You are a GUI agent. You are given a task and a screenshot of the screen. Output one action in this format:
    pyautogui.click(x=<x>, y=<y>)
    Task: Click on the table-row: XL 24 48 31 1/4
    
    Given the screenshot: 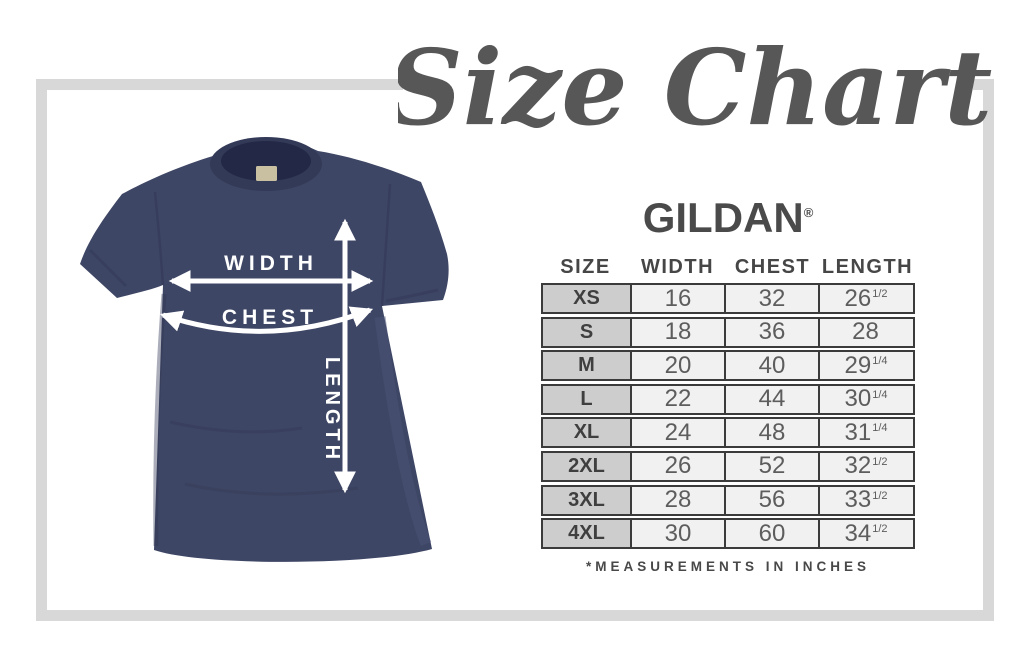 What is the action you would take?
    pyautogui.click(x=728, y=433)
    